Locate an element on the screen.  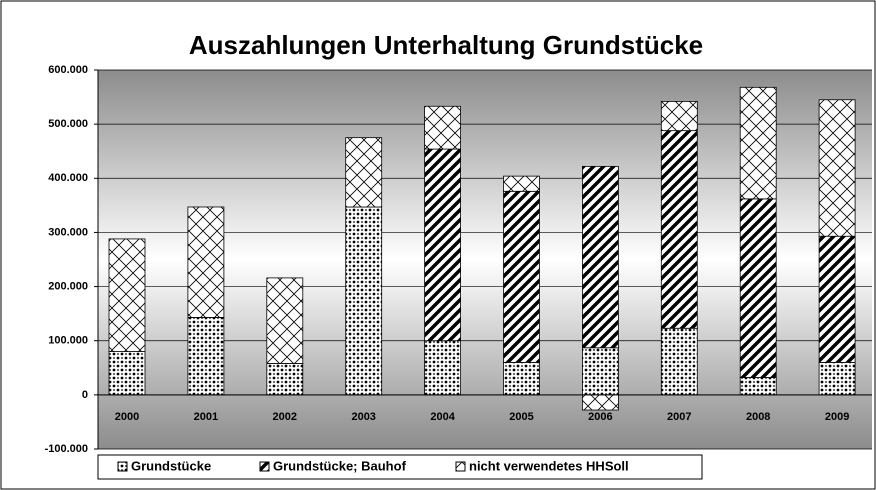
x-tick-label: 2009 is located at coordinates (837, 417).